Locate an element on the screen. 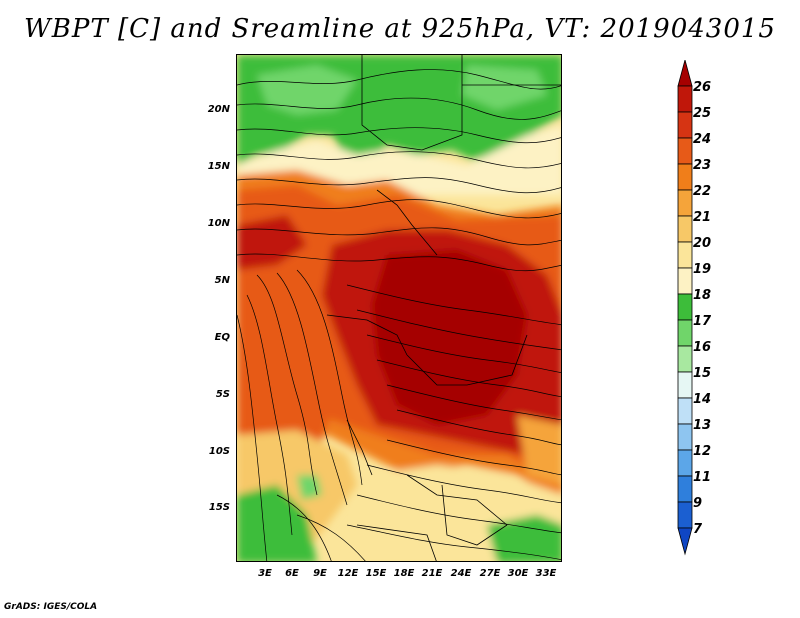 The width and height of the screenshot is (800, 618). lon-label-30e: 30E is located at coordinates (518, 573).